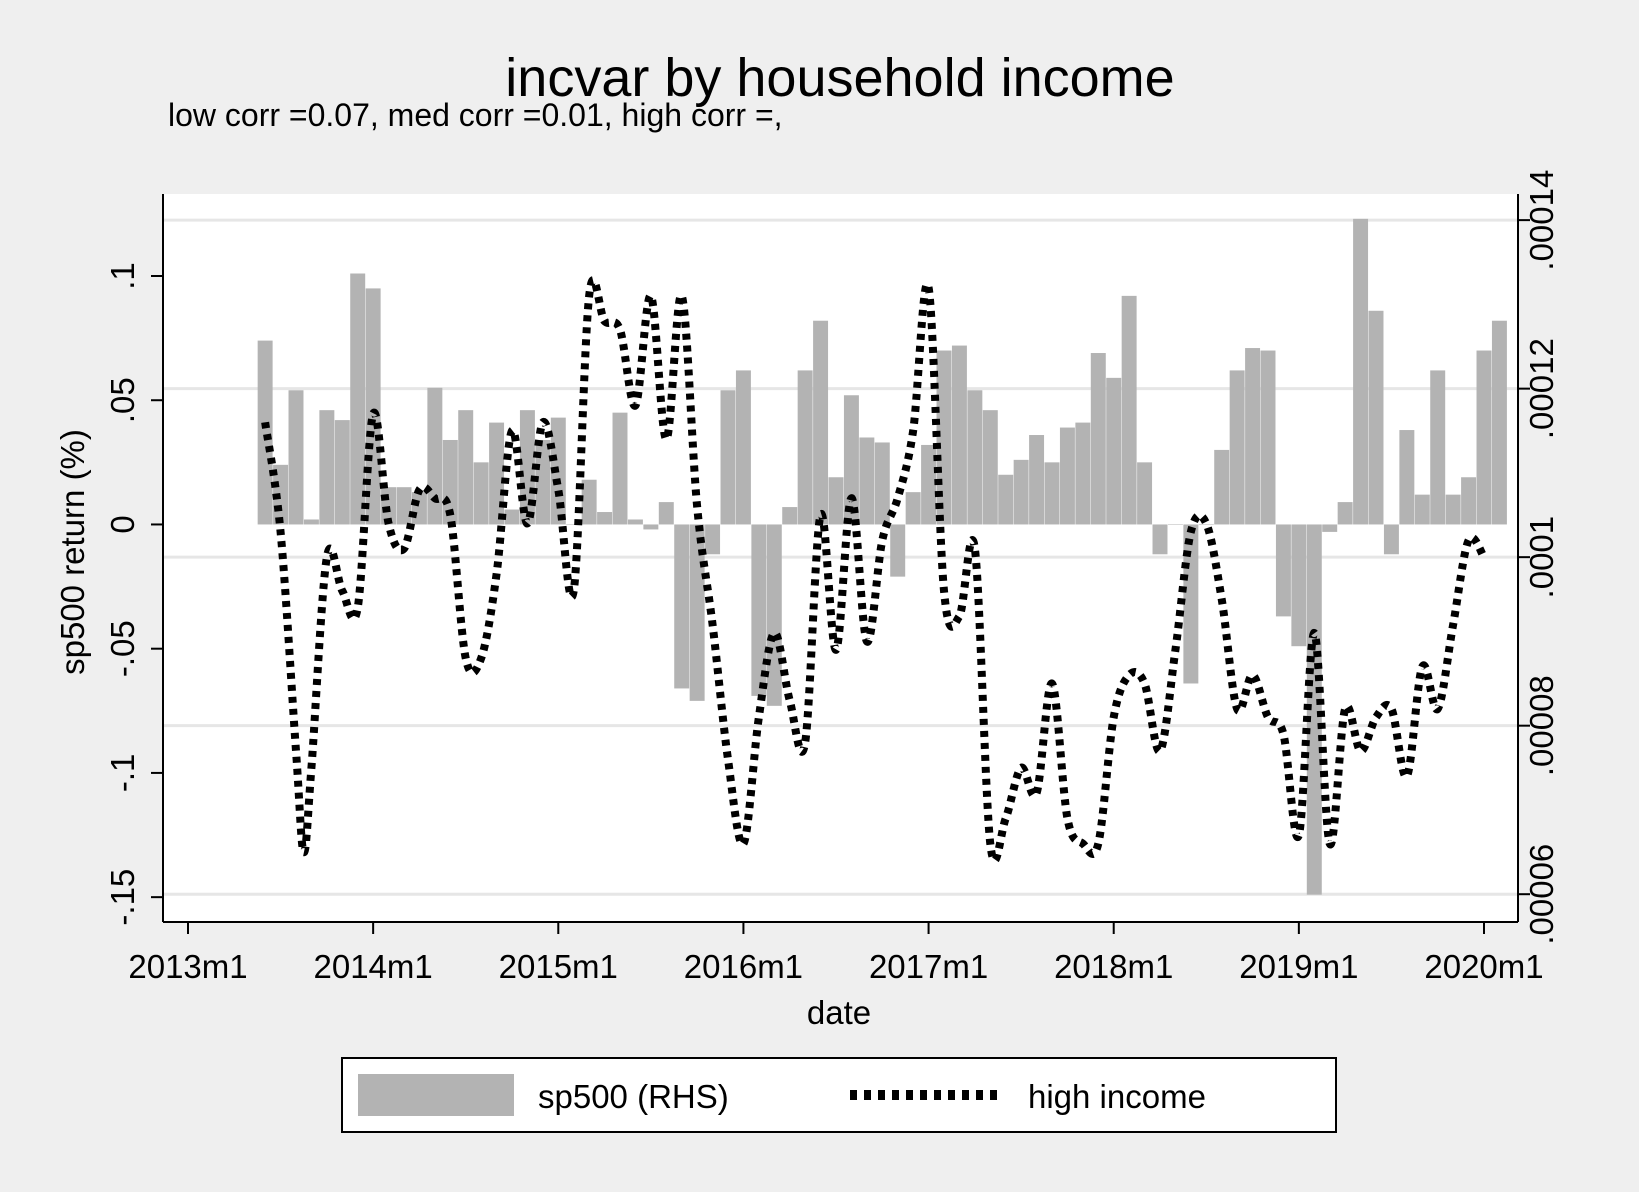  What do you see at coordinates (1541, 388) in the screenshot?
I see `y-right-tick-label: .00012` at bounding box center [1541, 388].